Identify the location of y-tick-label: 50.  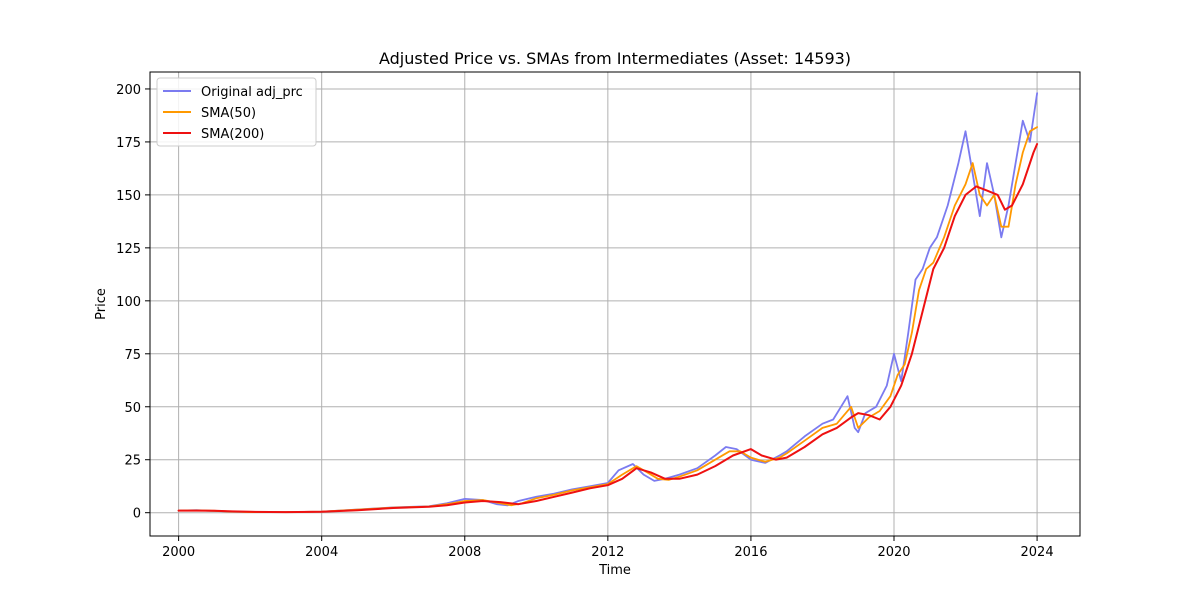
(132, 408).